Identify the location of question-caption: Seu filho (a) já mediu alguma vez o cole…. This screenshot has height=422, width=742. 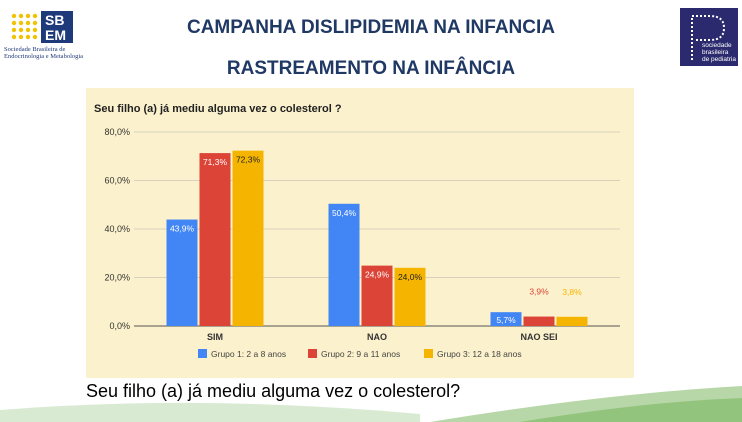
(273, 391).